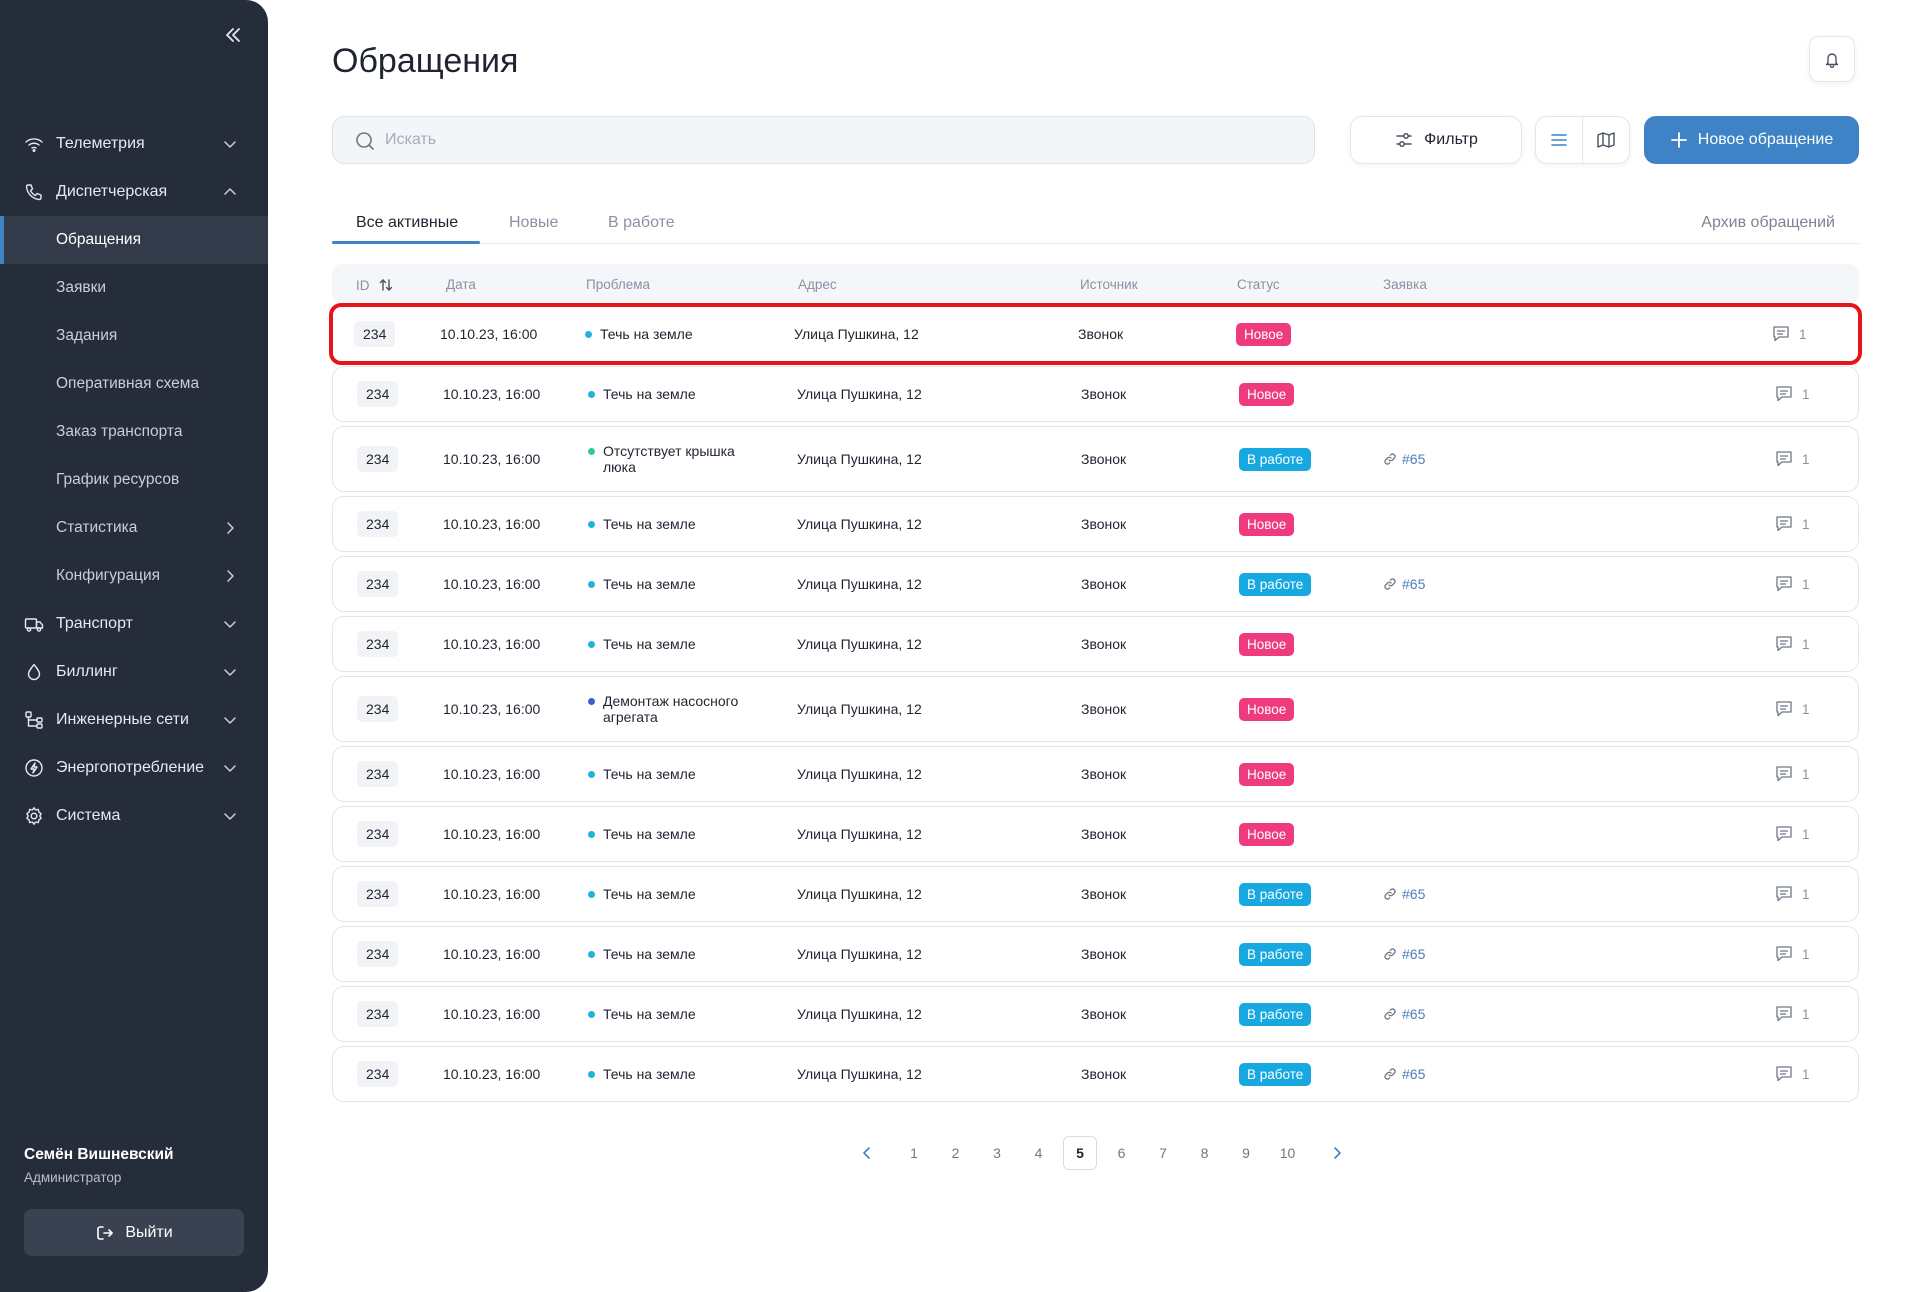  I want to click on sidebar-item-label: Диспетчерская, so click(112, 191).